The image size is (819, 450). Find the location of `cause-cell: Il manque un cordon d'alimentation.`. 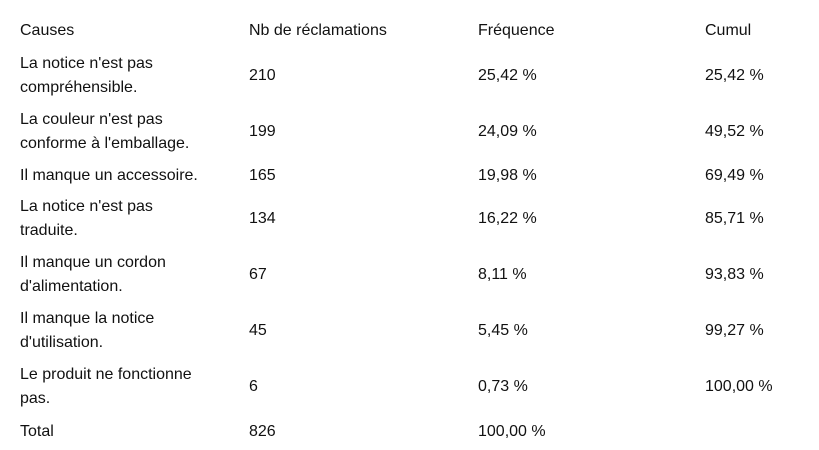

cause-cell: Il manque un cordon d'alimentation. is located at coordinates (134, 275).